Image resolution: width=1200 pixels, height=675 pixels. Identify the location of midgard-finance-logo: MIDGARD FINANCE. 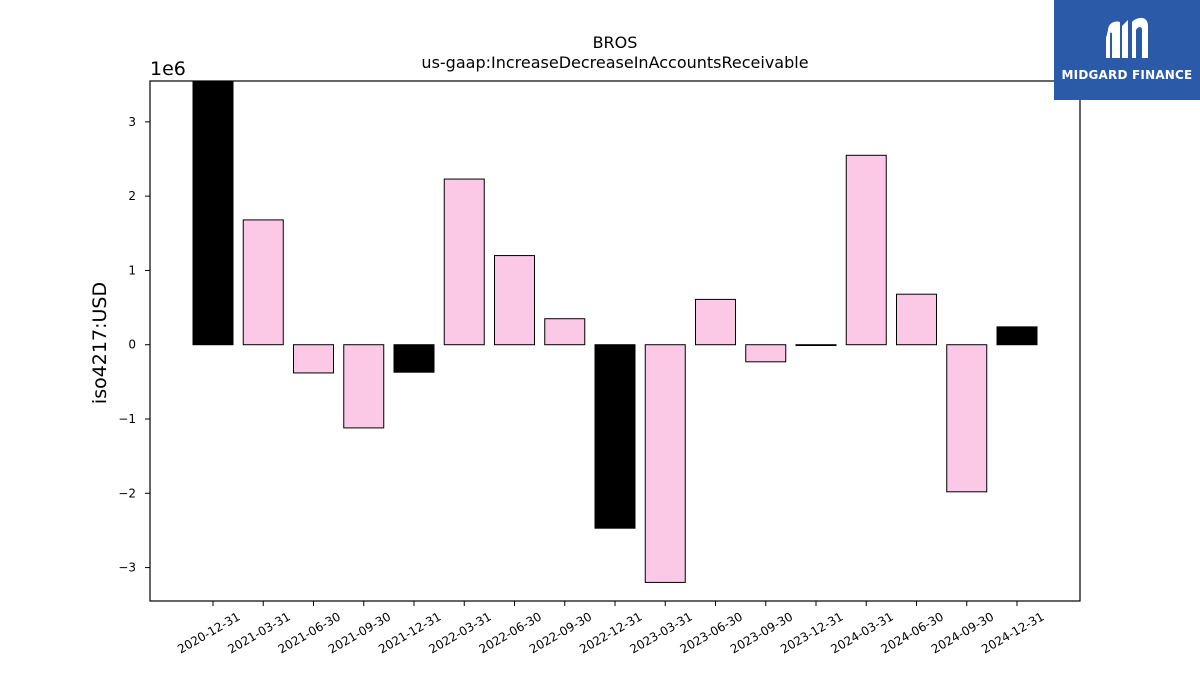
(1127, 50).